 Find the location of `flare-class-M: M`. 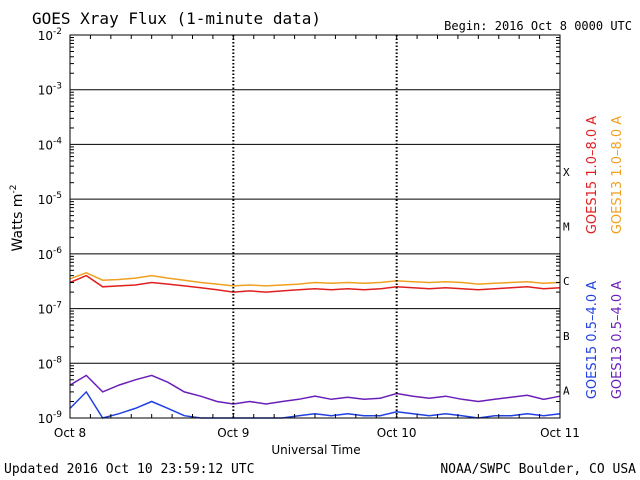

flare-class-M: M is located at coordinates (566, 227).